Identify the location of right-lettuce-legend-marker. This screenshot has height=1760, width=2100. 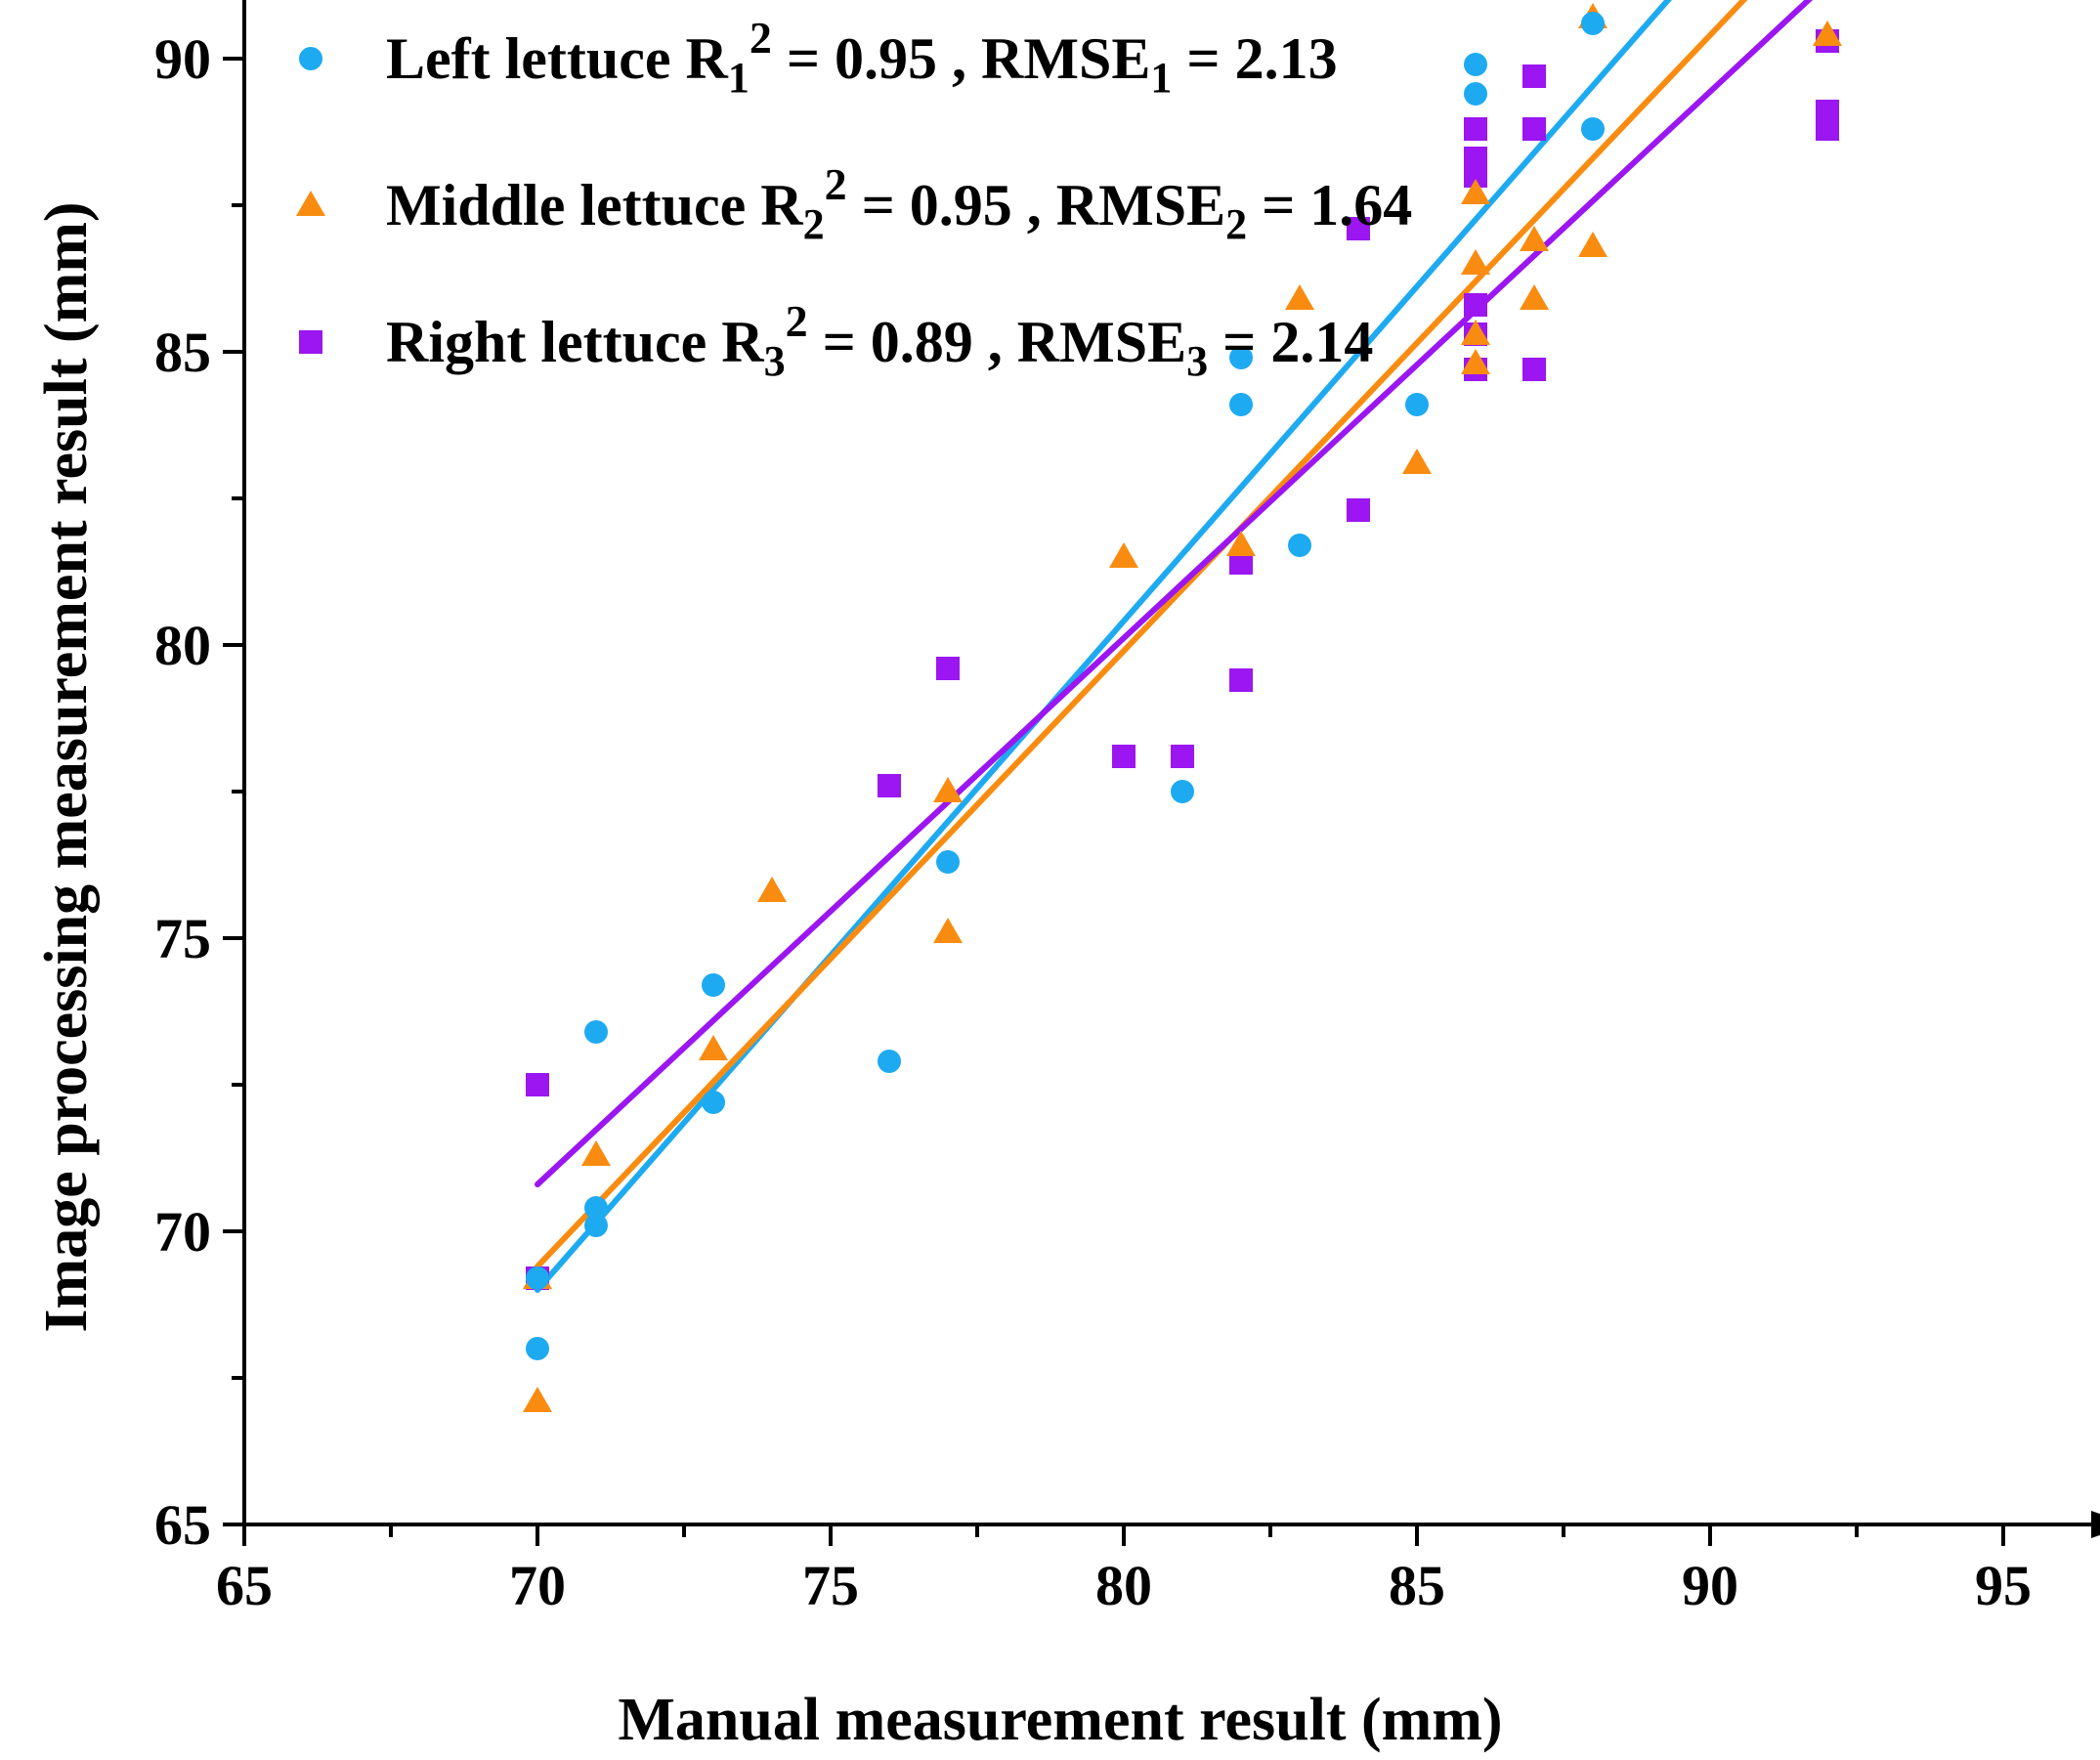
(310, 342).